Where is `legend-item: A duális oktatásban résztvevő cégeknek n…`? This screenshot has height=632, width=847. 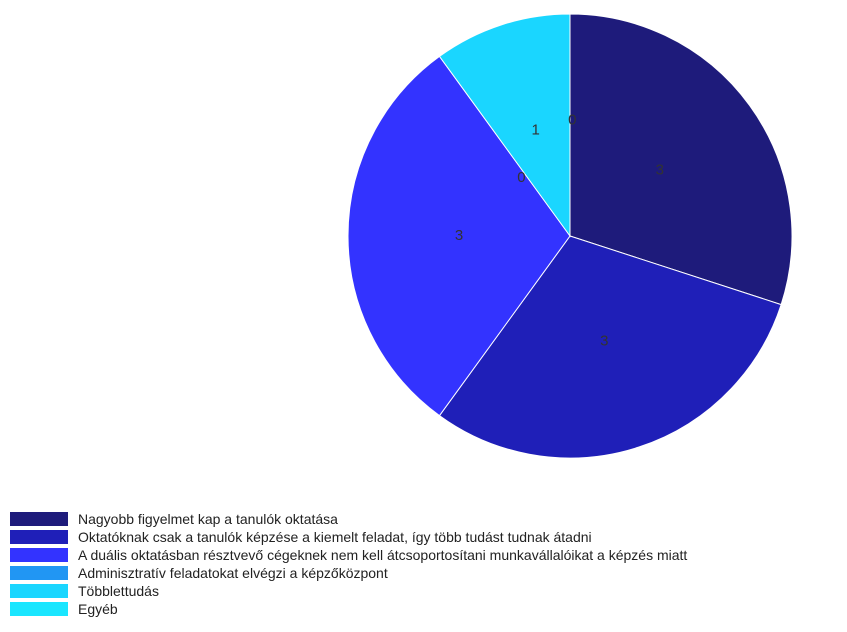 legend-item: A duális oktatásban résztvevő cégeknek n… is located at coordinates (348, 555).